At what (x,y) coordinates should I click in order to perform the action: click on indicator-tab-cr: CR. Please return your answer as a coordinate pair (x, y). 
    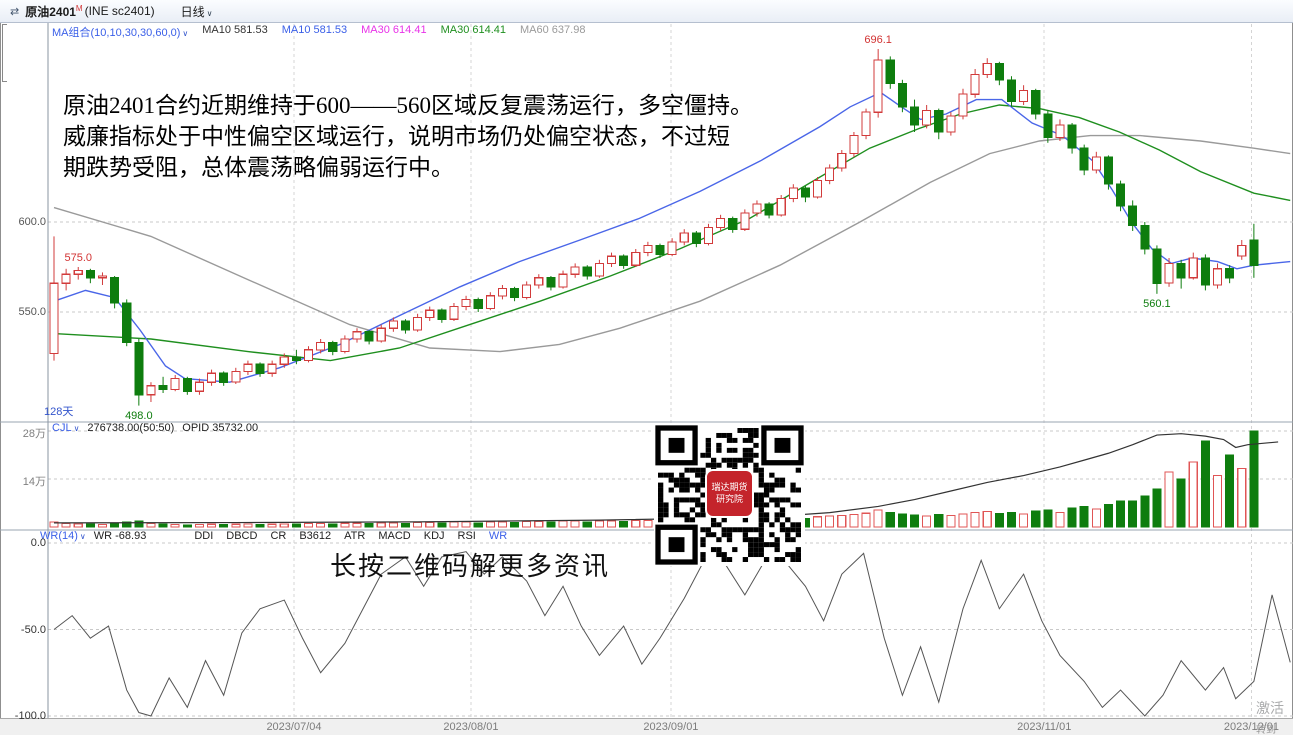
    Looking at the image, I should click on (278, 536).